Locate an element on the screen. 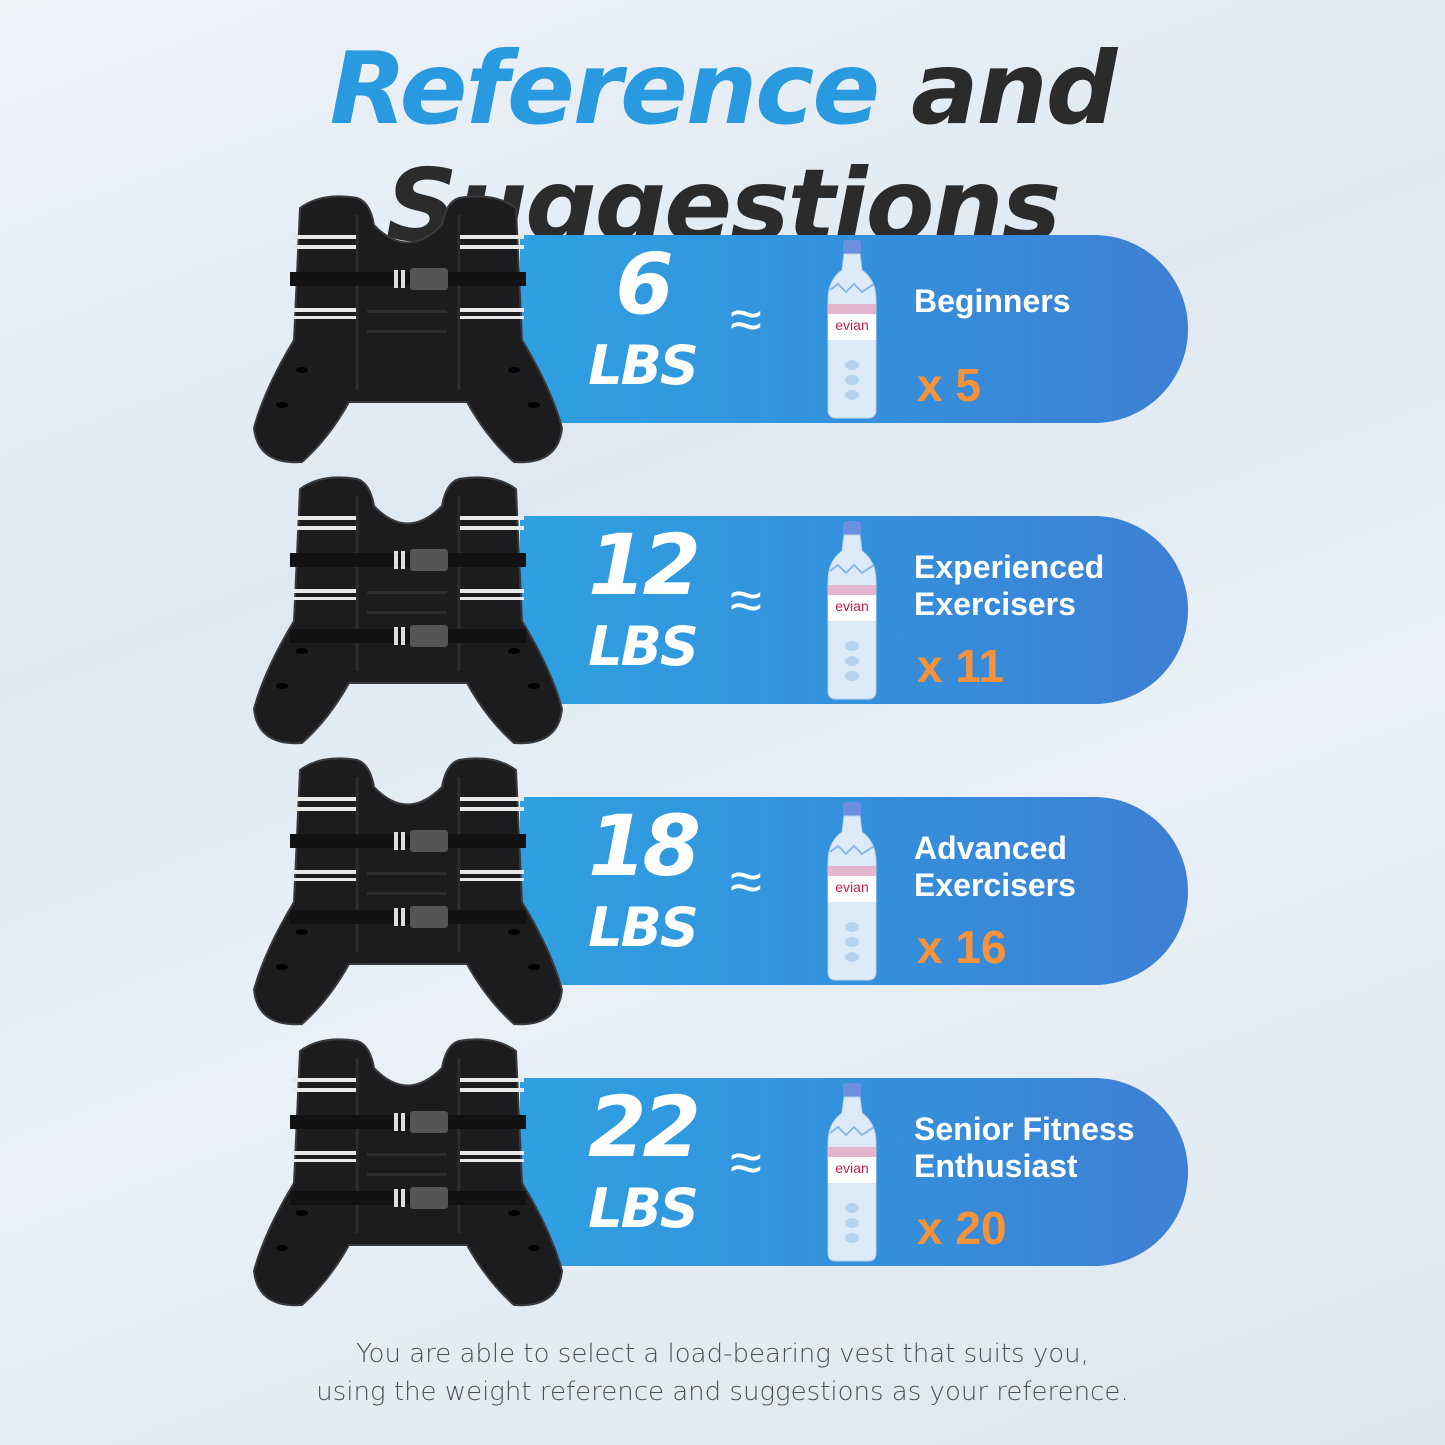 The height and width of the screenshot is (1445, 1445). weight-value: 18 LBS is located at coordinates (642, 892).